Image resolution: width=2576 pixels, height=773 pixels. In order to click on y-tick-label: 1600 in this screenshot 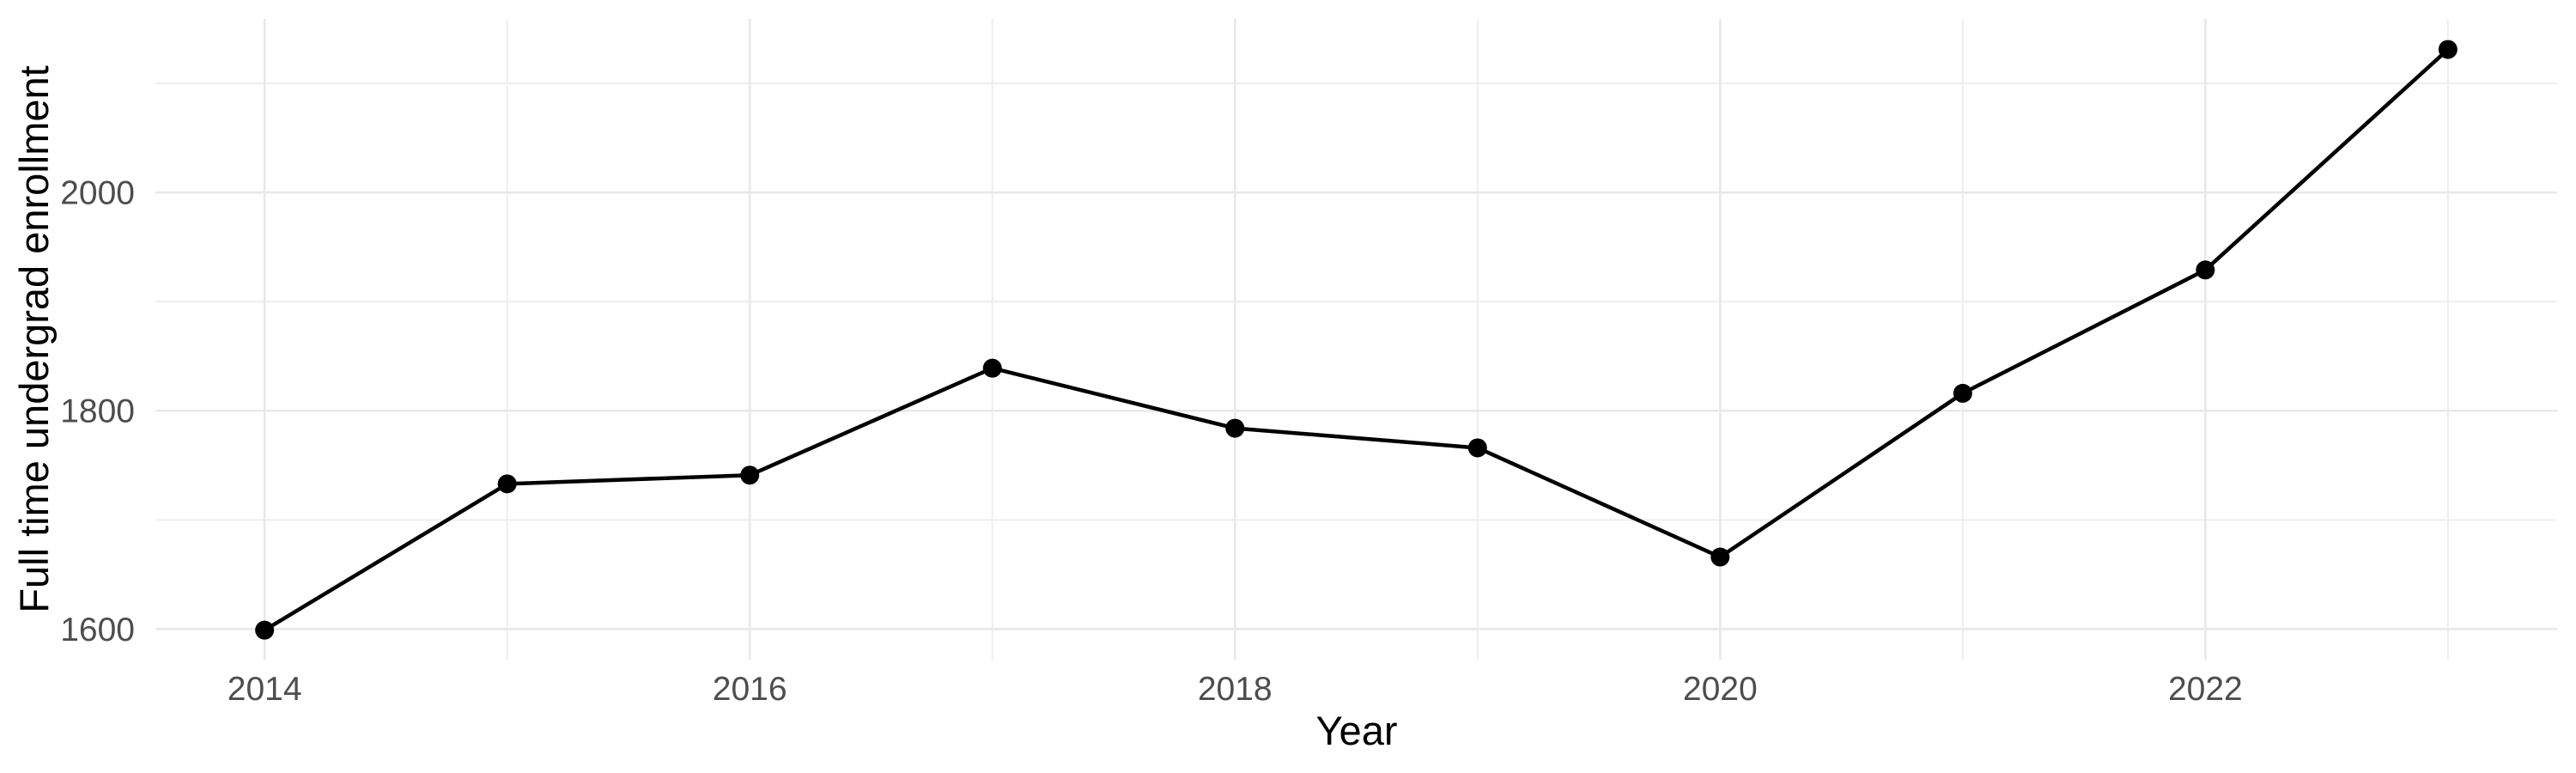, I will do `click(98, 630)`.